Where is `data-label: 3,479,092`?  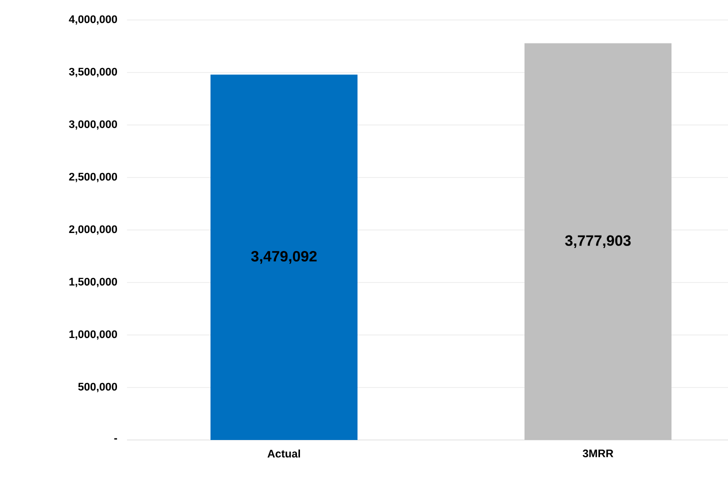 data-label: 3,479,092 is located at coordinates (284, 257).